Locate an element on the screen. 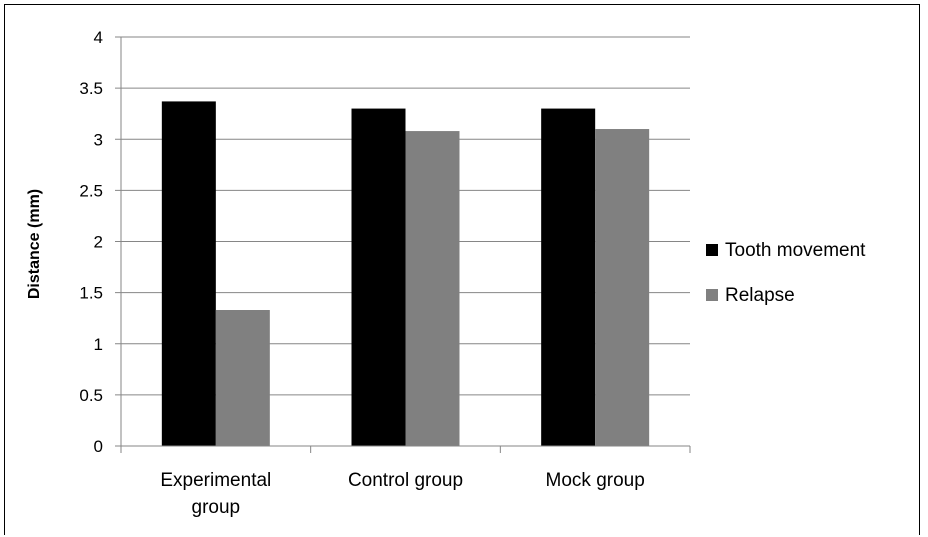 This screenshot has width=928, height=537. y-axis-ticks: 0 0.5 1 1.5 2 2.5 3 3.5 4 is located at coordinates (100, 242).